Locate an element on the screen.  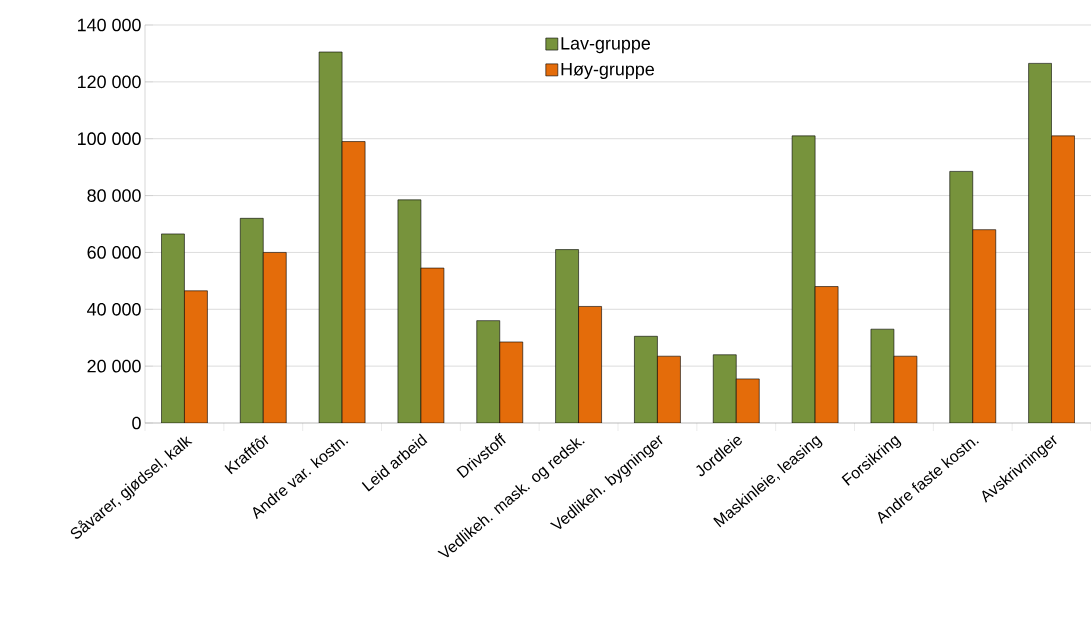
y-tick-label: 0 is located at coordinates (136, 423).